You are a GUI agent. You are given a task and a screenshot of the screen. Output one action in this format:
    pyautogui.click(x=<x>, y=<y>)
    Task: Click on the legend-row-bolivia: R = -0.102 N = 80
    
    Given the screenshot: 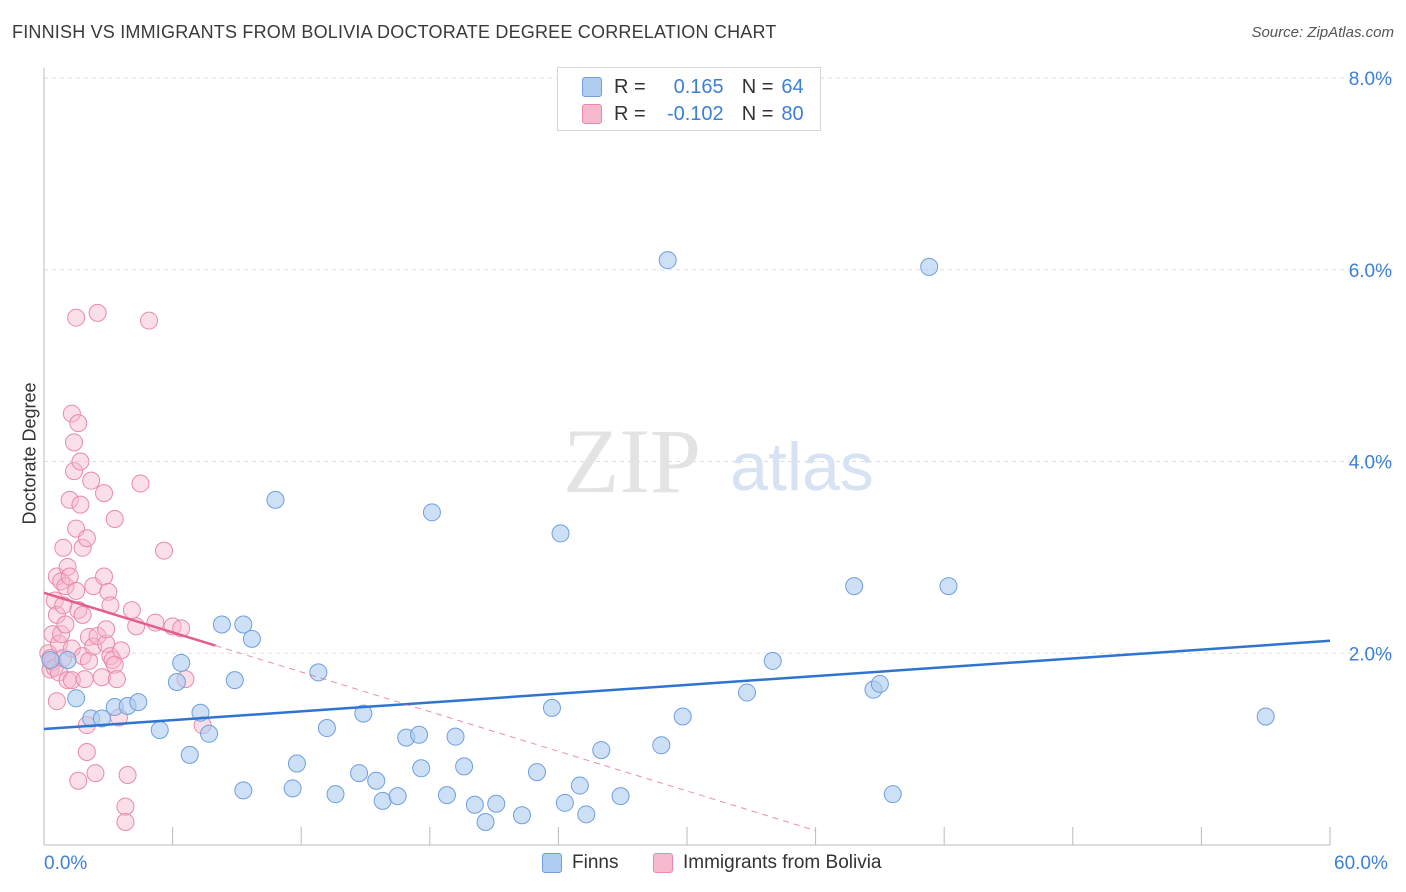 What is the action you would take?
    pyautogui.click(x=693, y=114)
    